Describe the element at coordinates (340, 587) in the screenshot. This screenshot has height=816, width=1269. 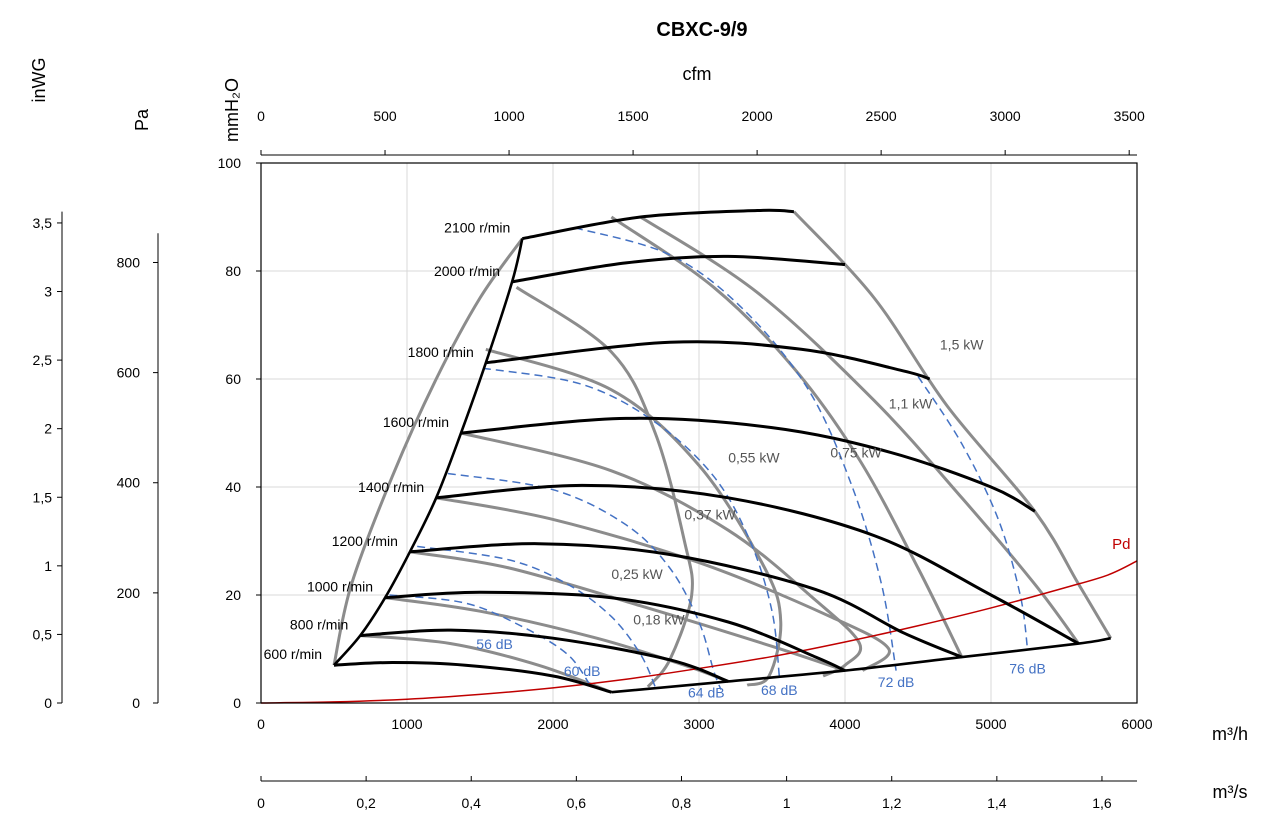
I see `speed-curve-label: 1000 r/min` at that location.